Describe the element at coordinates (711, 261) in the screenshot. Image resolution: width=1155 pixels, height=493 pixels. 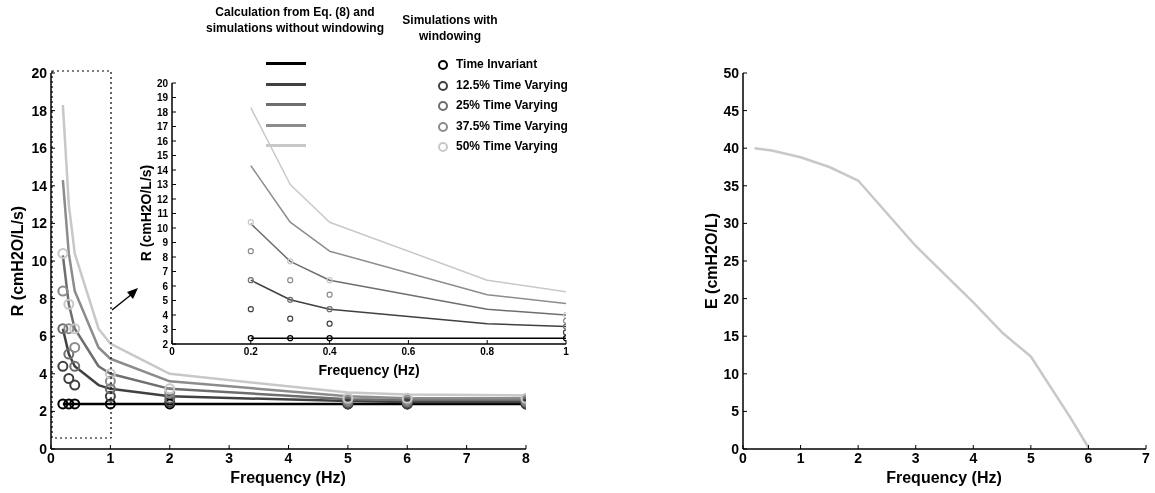
I see `y-axis-title: E (cmH2O/L)` at that location.